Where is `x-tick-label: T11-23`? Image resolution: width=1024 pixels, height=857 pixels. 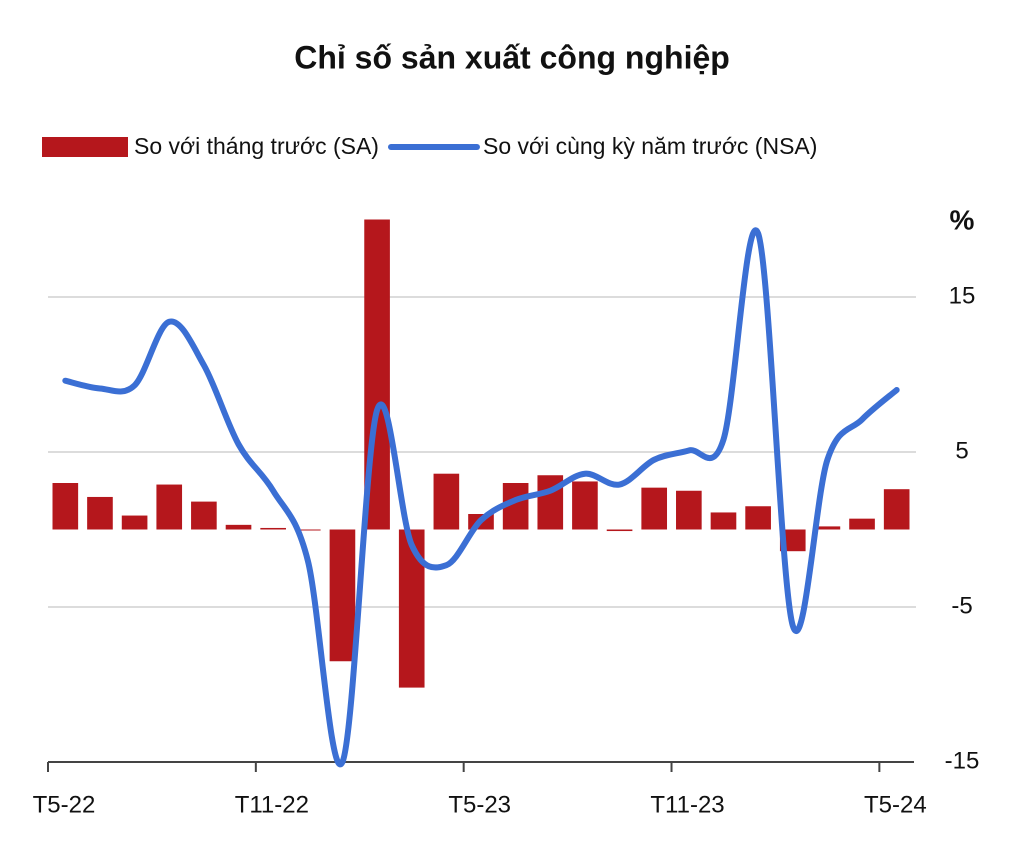
x-tick-label: T11-23 is located at coordinates (687, 804).